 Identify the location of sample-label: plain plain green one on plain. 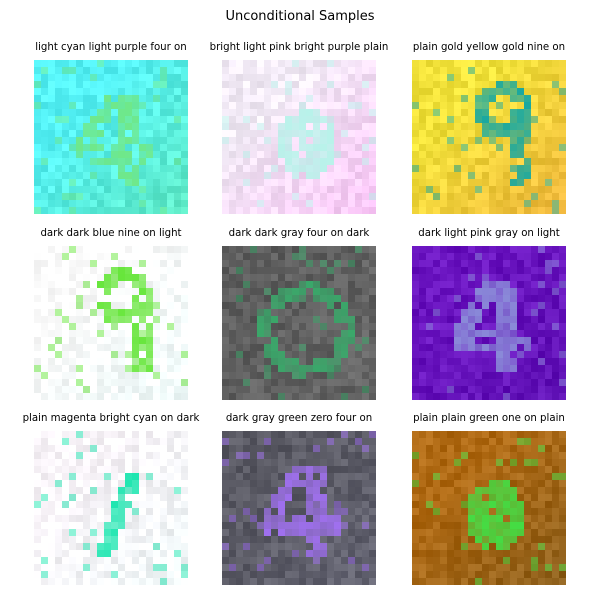
(489, 418).